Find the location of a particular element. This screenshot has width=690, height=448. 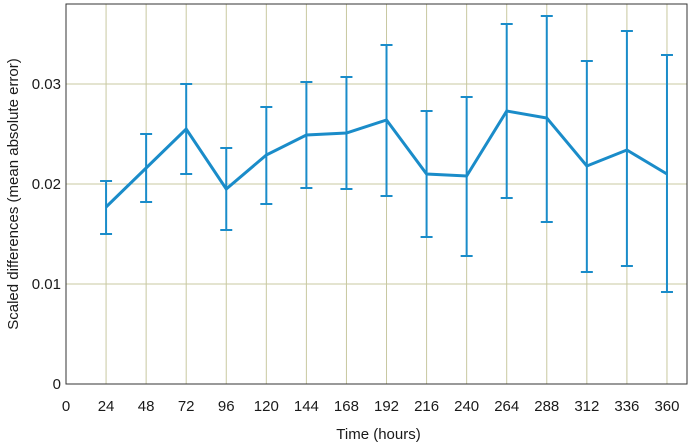

x-tick-label: 240 is located at coordinates (466, 406).